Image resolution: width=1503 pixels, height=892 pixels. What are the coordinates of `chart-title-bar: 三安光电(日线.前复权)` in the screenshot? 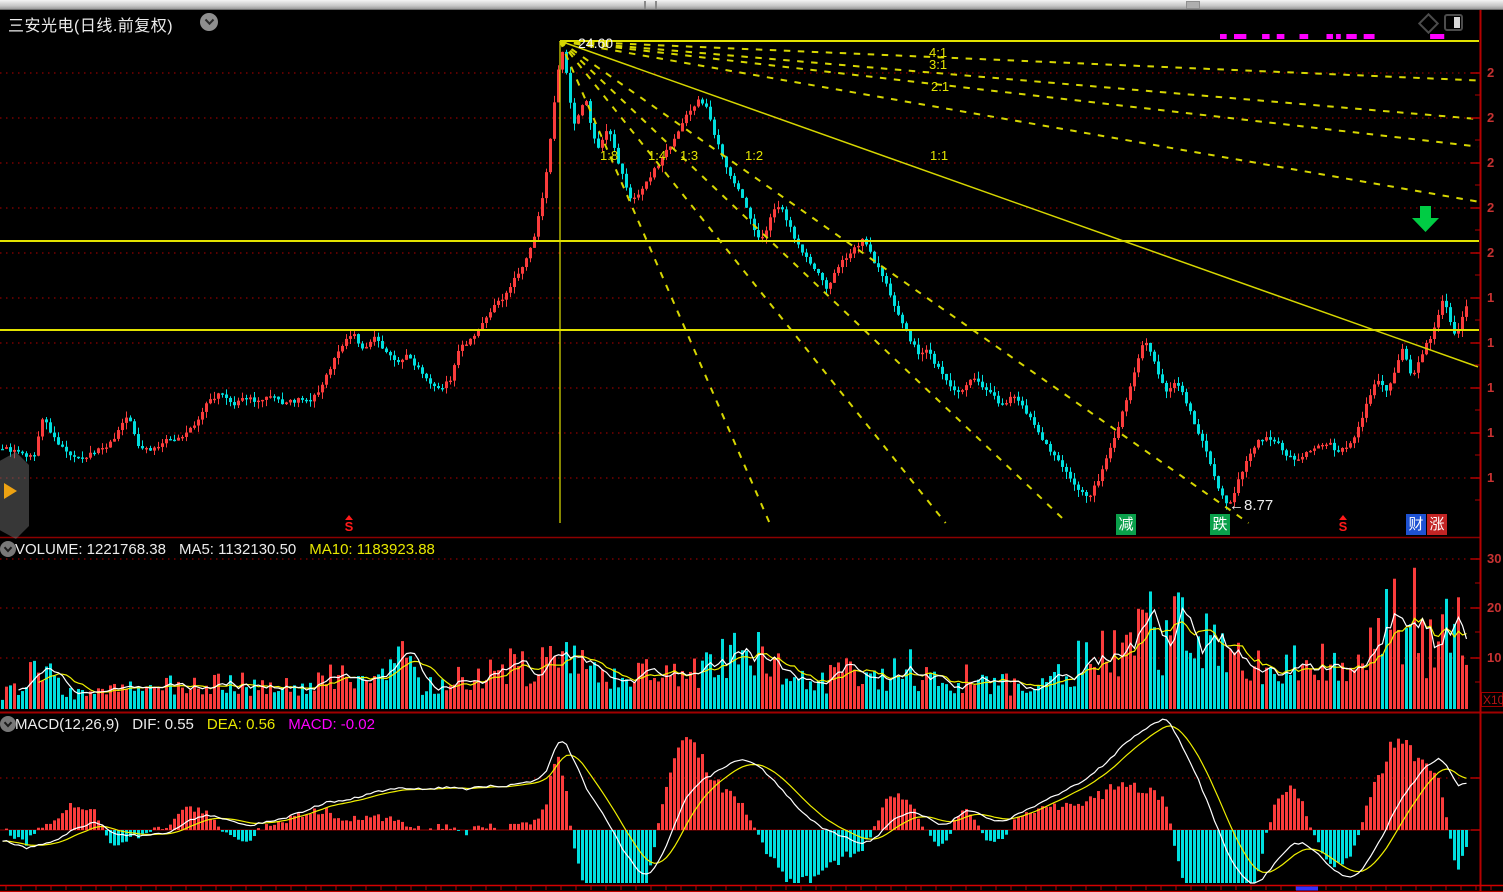 It's located at (751, 22).